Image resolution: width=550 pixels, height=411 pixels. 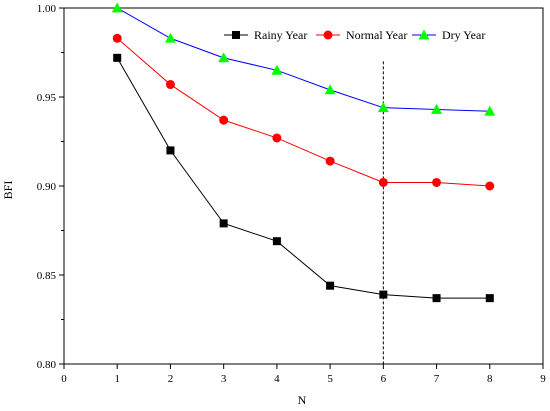 What do you see at coordinates (117, 379) in the screenshot?
I see `x-tick-label-1: 1` at bounding box center [117, 379].